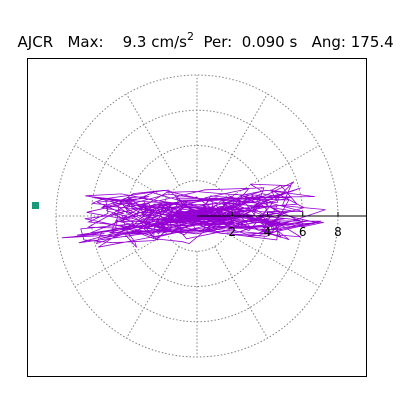 The image size is (400, 400). What do you see at coordinates (35, 42) in the screenshot?
I see `station-code: AJCR` at bounding box center [35, 42].